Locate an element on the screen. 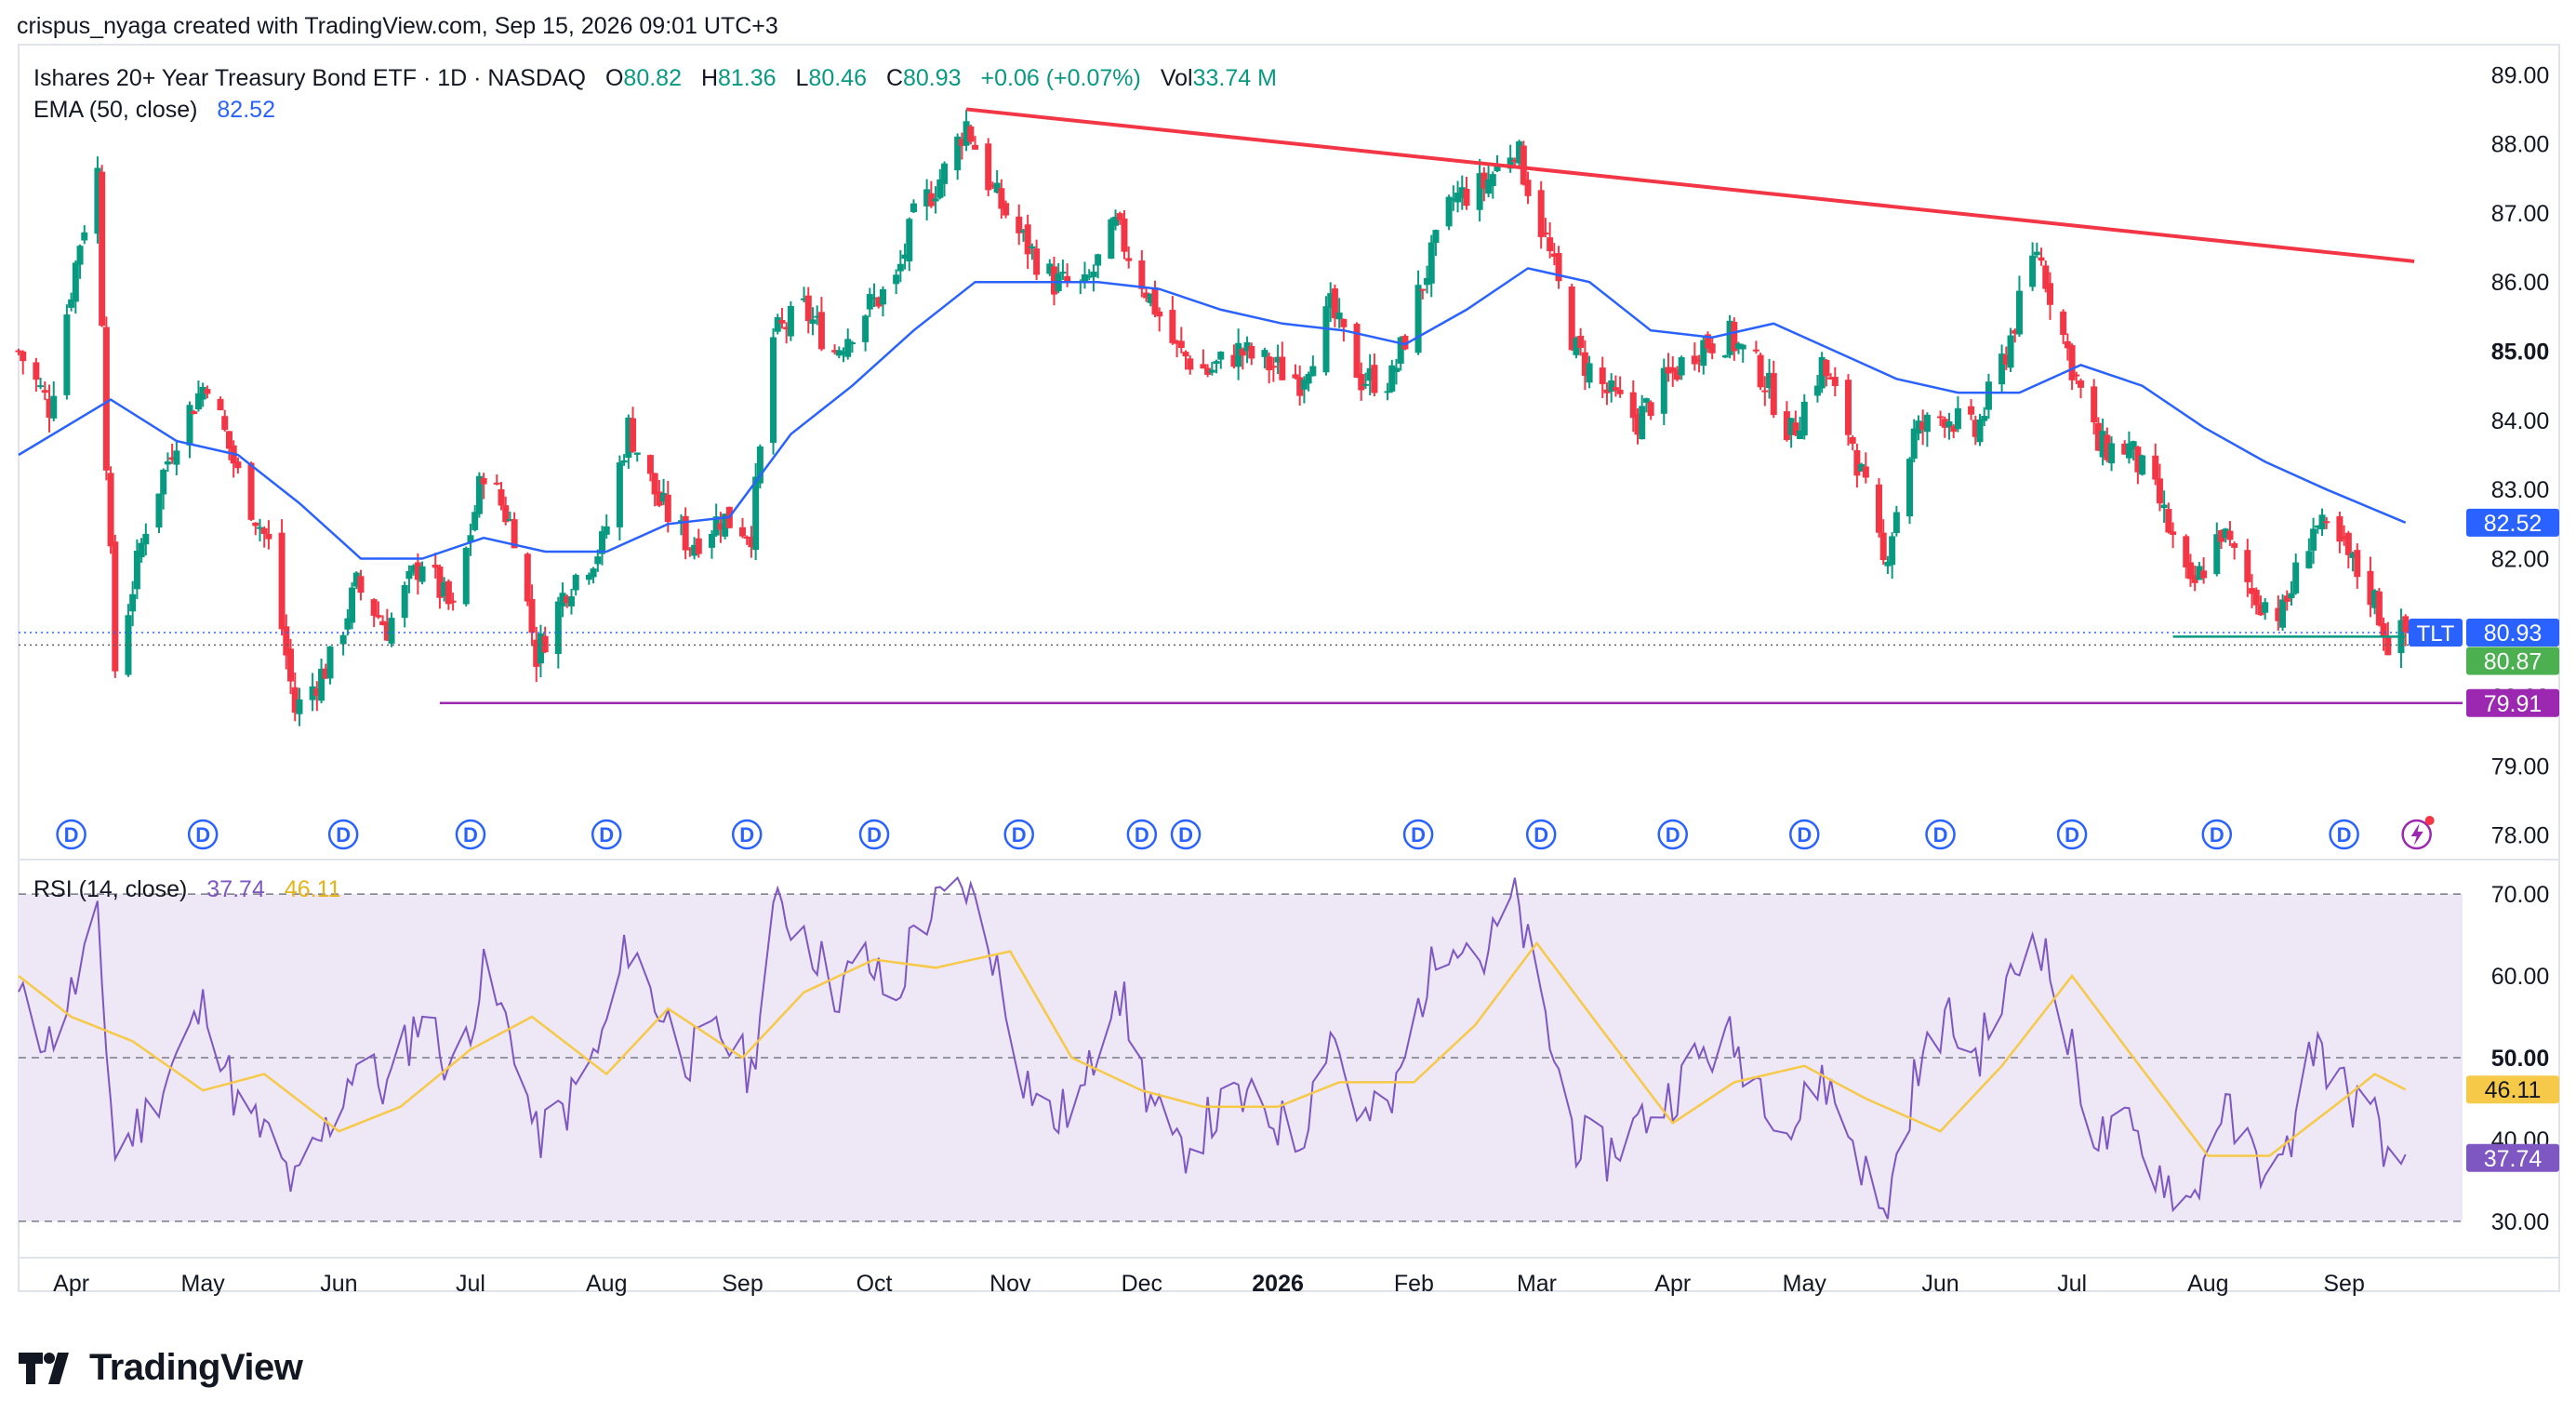  time-tick-label: Dec is located at coordinates (1142, 1284).